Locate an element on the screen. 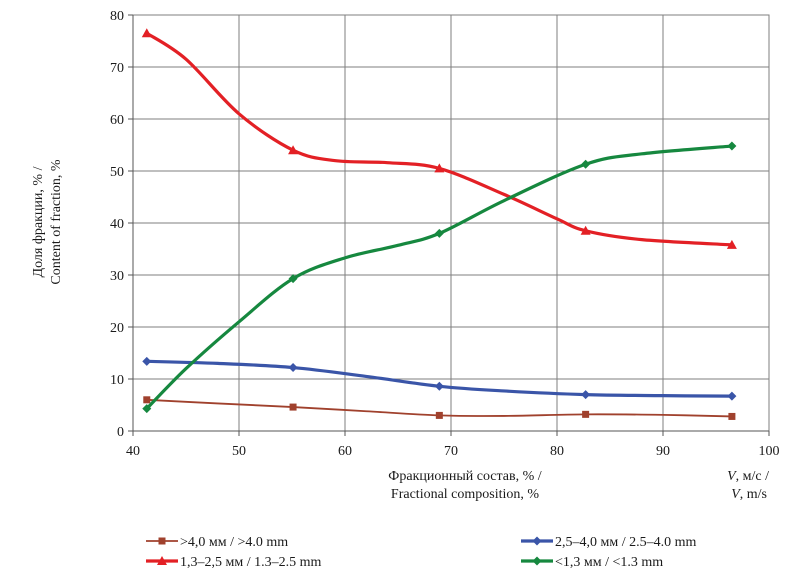 The height and width of the screenshot is (580, 812). x-tick-label-70: 70 is located at coordinates (451, 451).